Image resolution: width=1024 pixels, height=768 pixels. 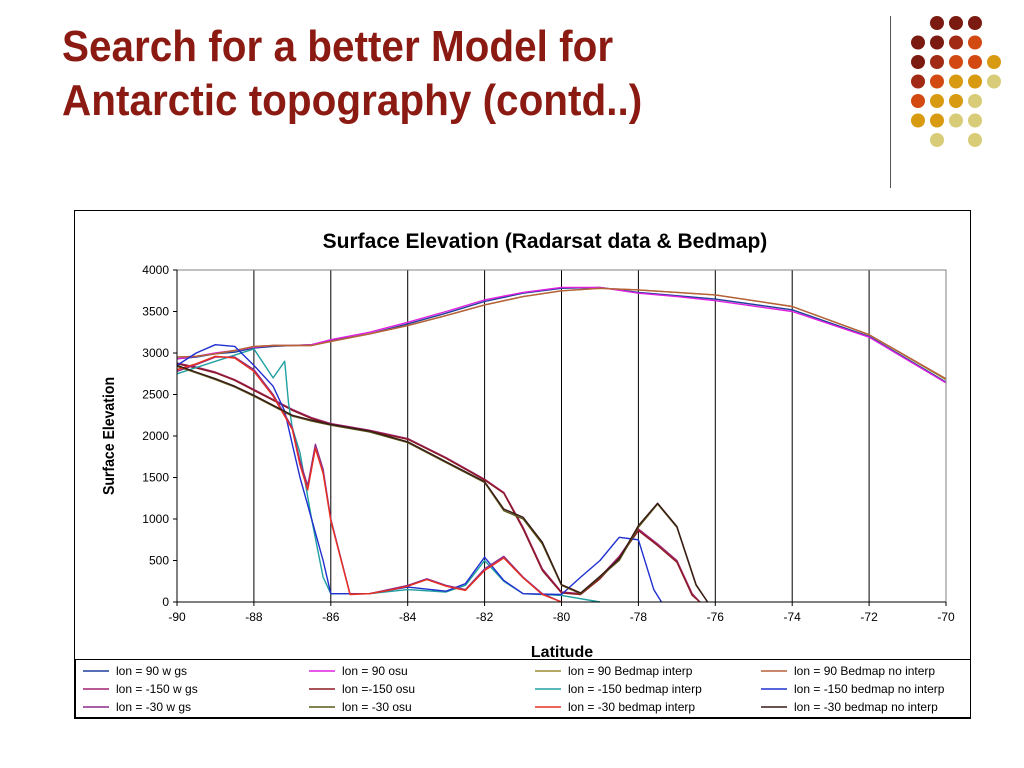 I want to click on legend-box, so click(x=522, y=688).